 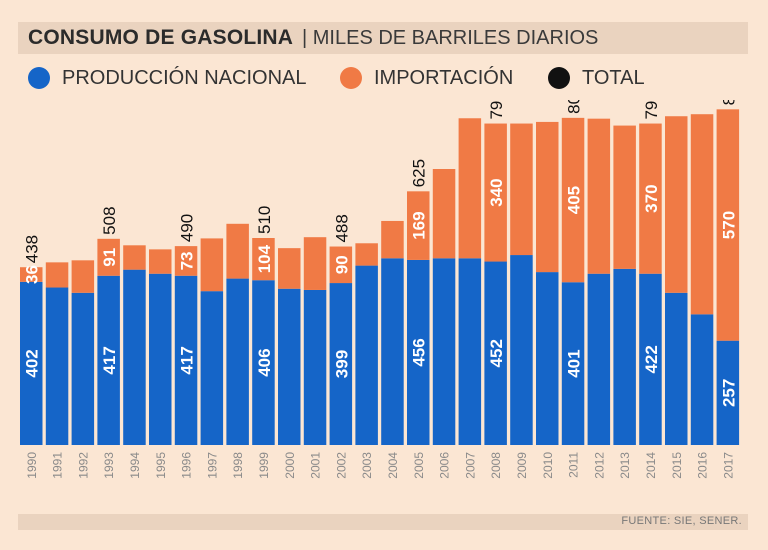 I want to click on bar-importacion-2015, so click(x=676, y=204).